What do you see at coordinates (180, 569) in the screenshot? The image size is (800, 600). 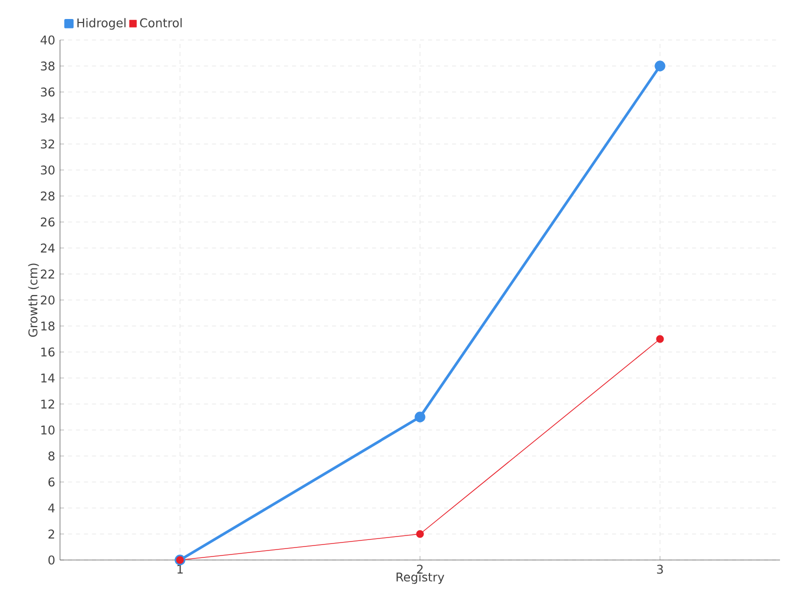 I see `x-tick-label: 1` at bounding box center [180, 569].